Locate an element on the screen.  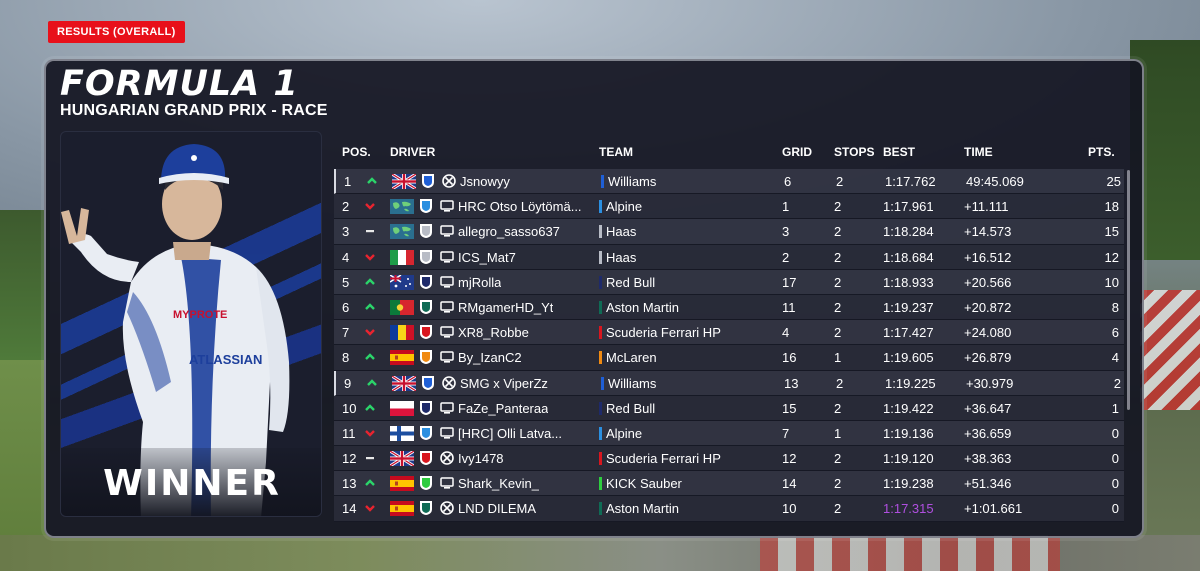
flag-uk-icon is located at coordinates (402, 458).